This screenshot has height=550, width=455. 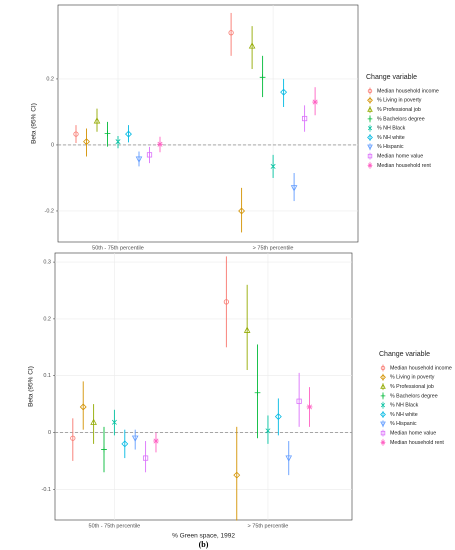 What do you see at coordinates (47, 263) in the screenshot?
I see `y-tick-label: 0.3` at bounding box center [47, 263].